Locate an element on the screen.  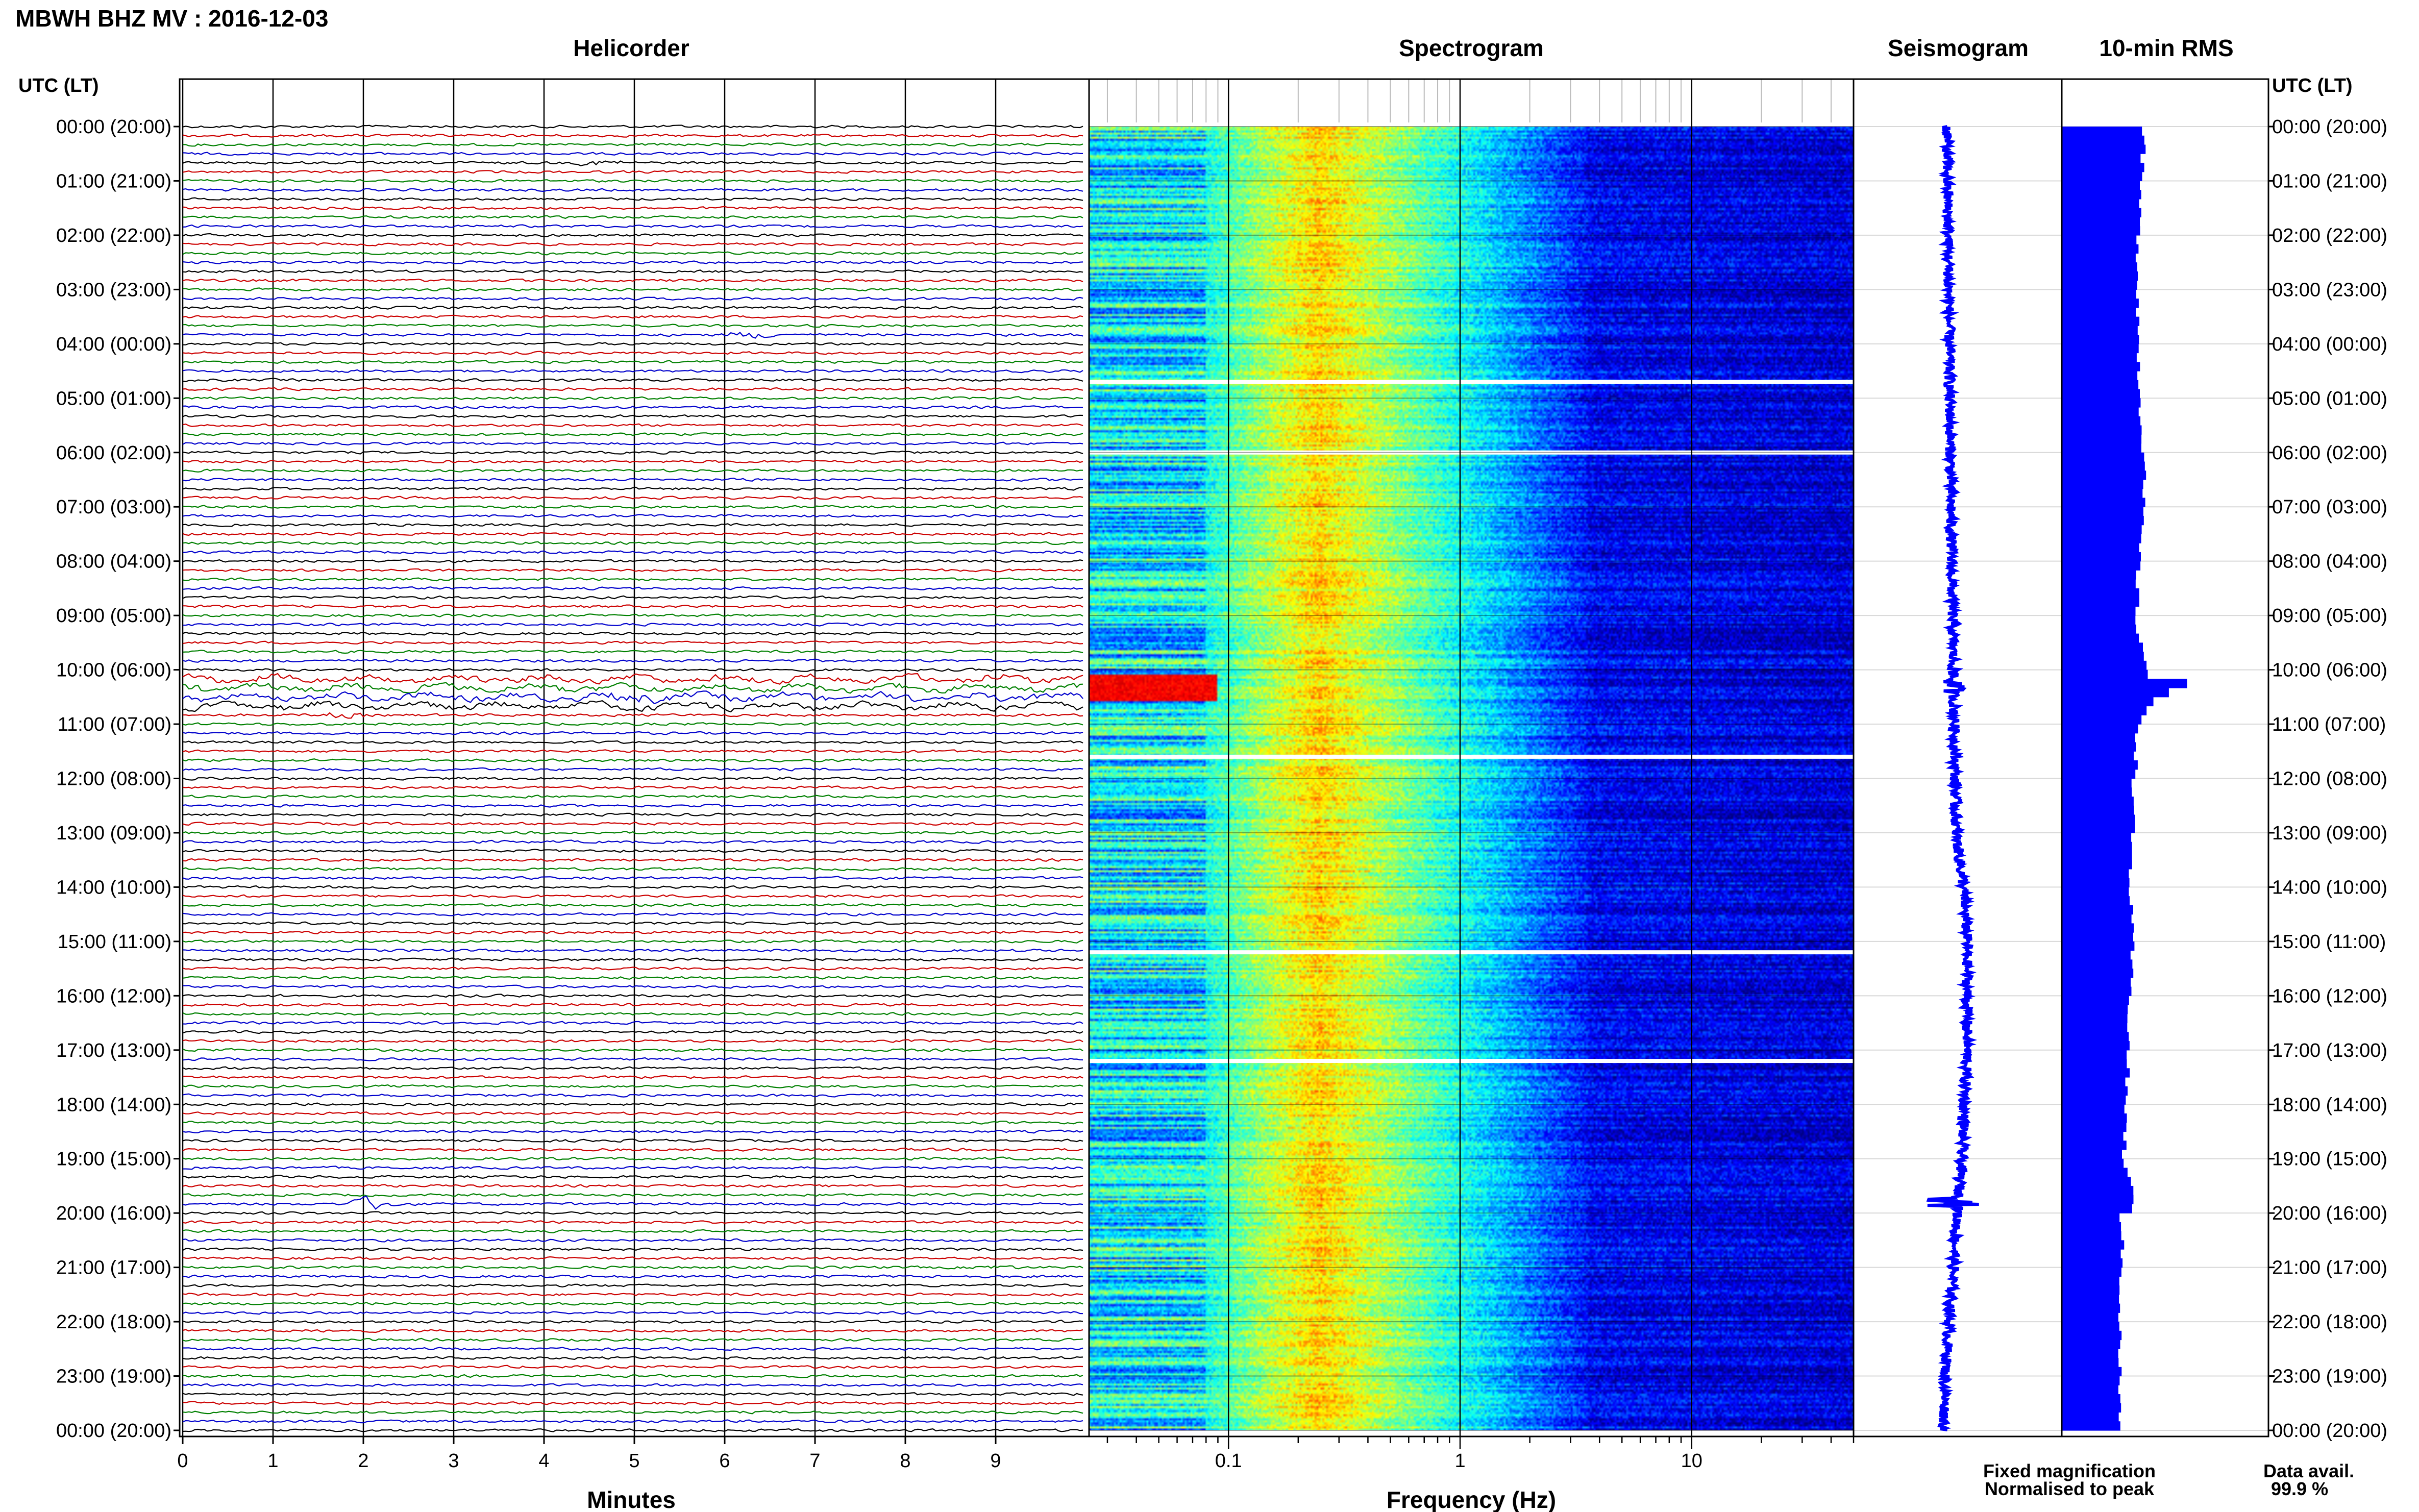
time-tick-label-left: 09:00 (05:00) is located at coordinates (113, 616).